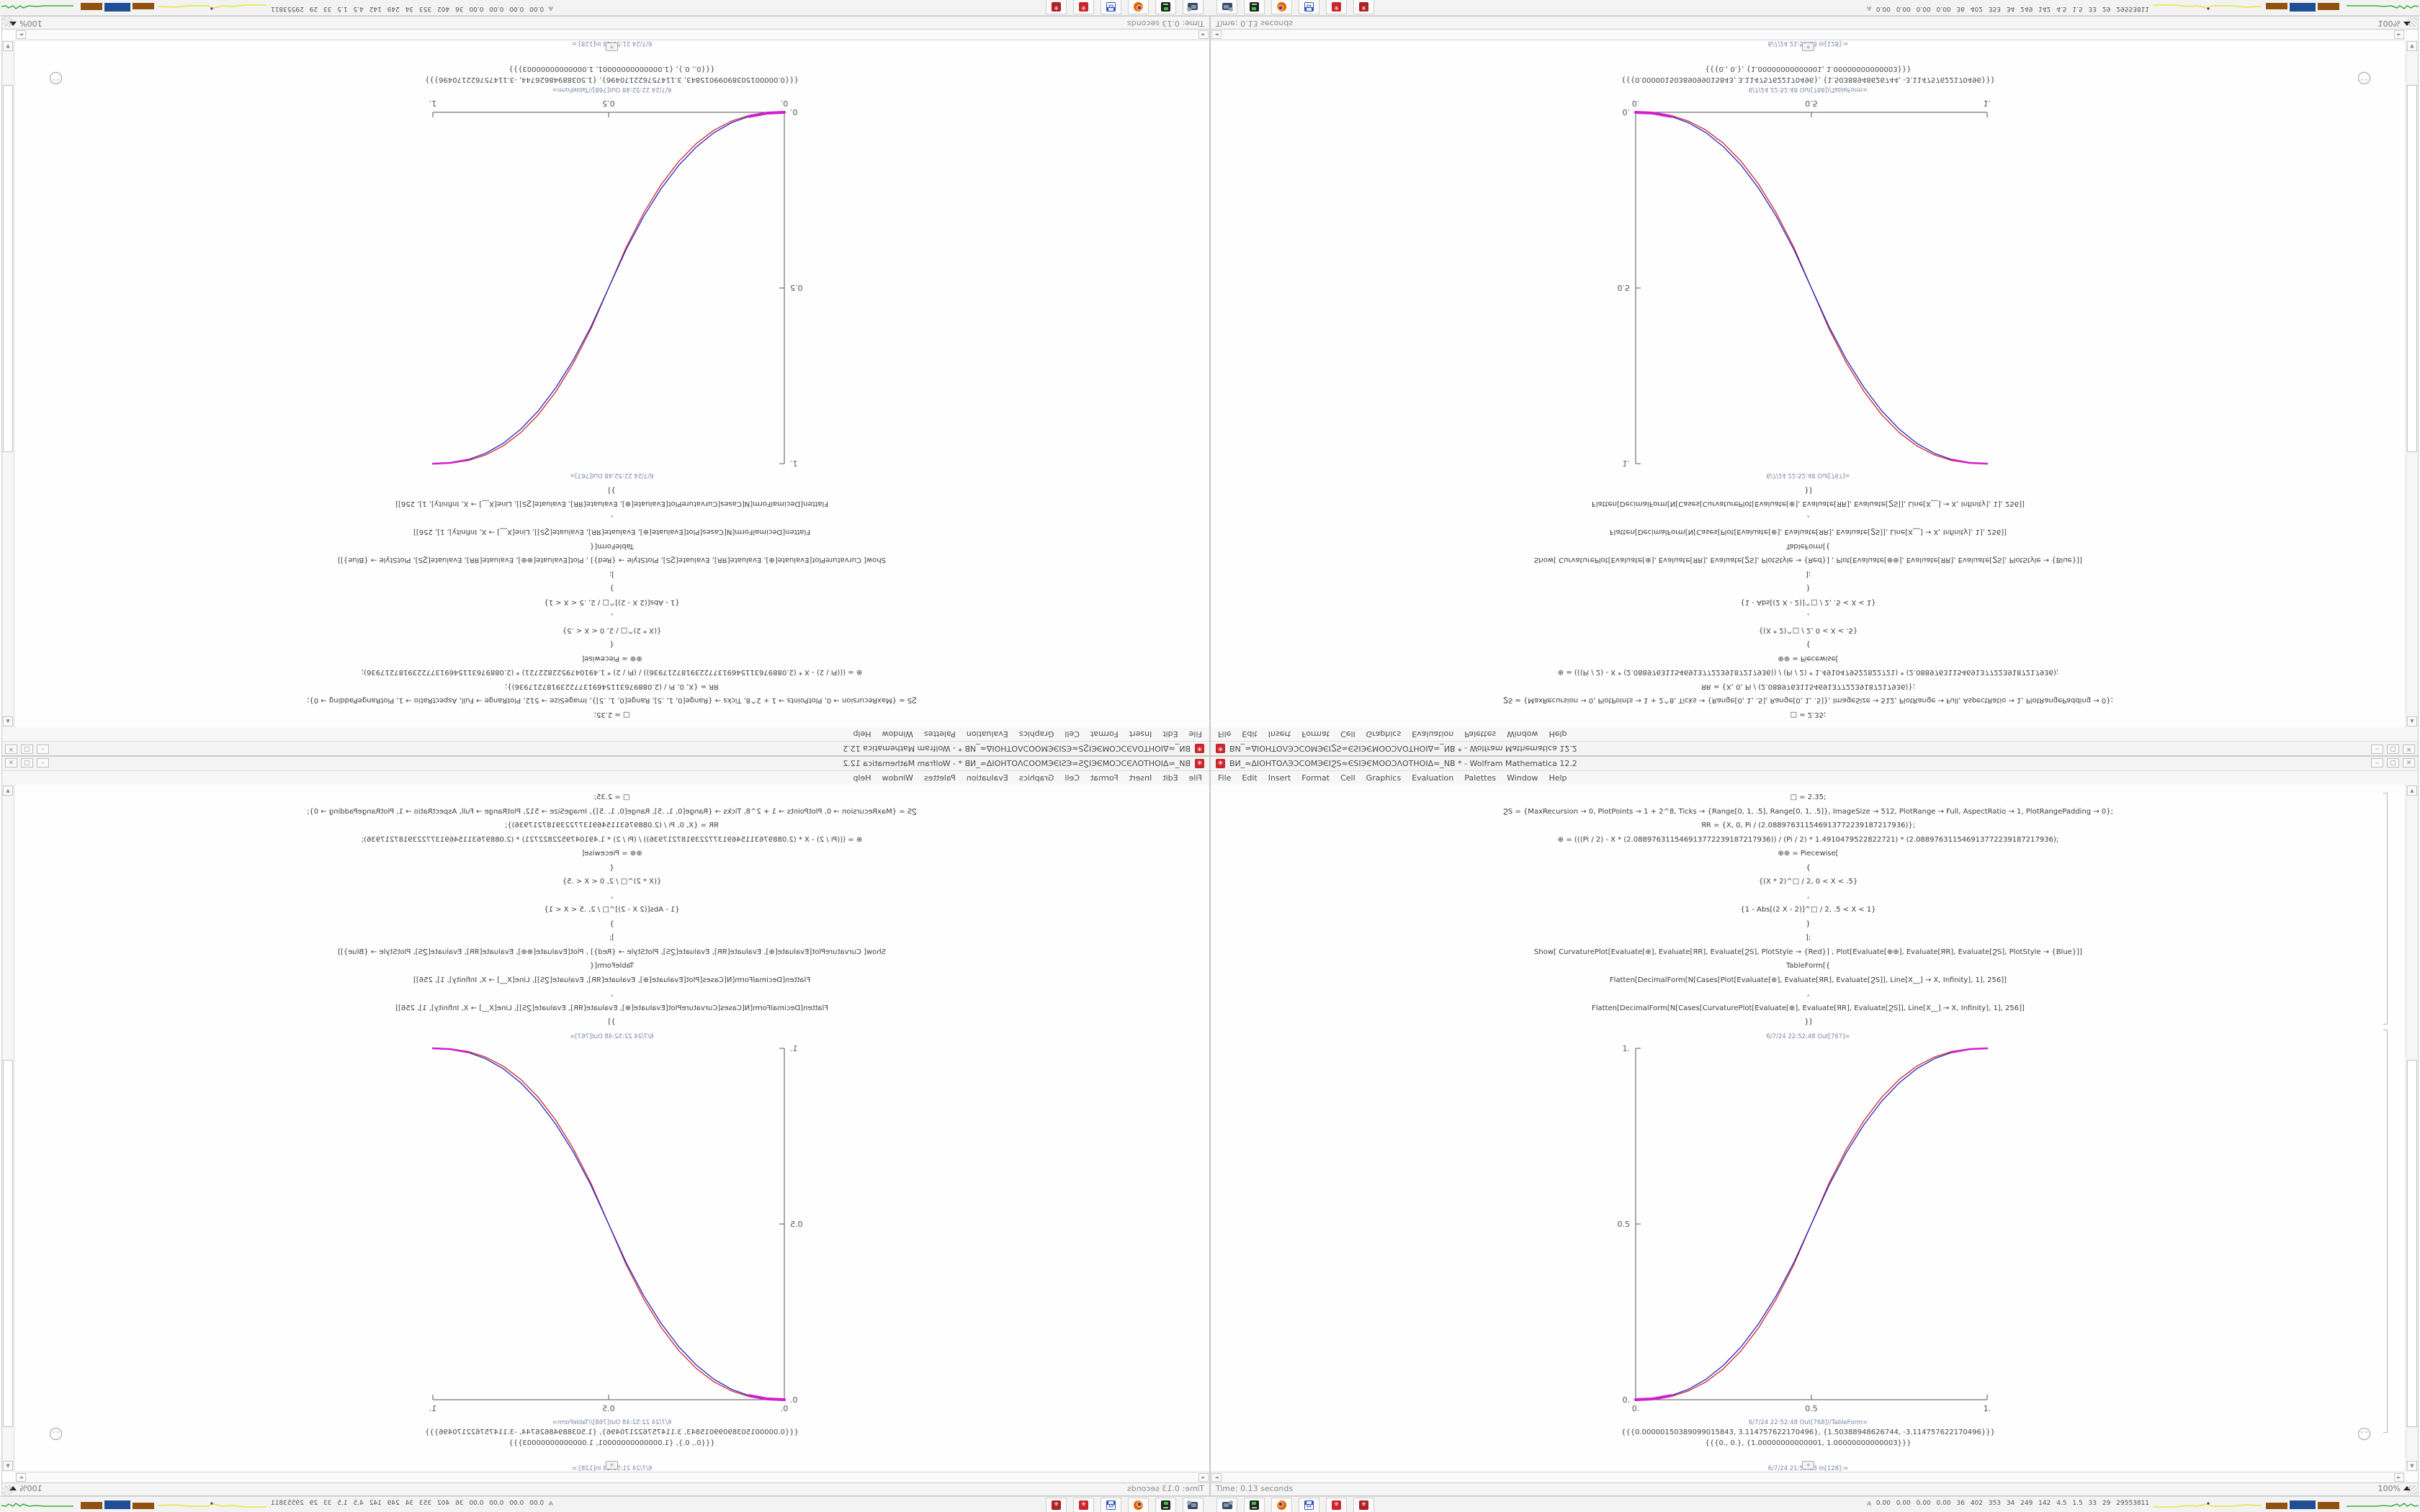  I want to click on magnification-arrow-icon, so click(2407, 1488).